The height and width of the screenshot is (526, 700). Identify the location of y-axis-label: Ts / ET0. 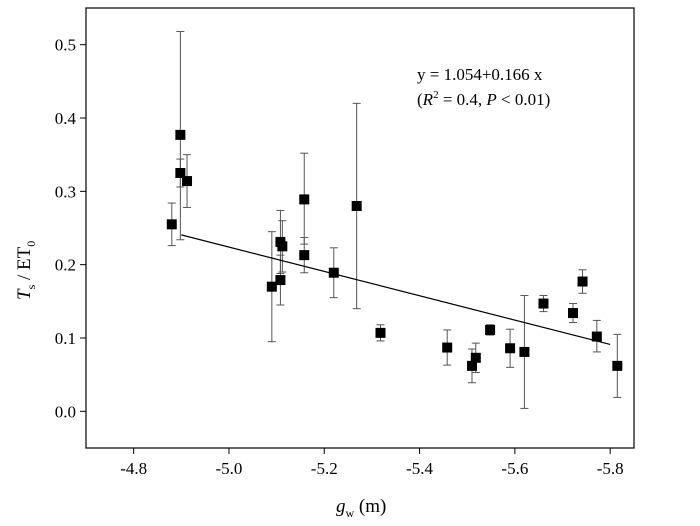
(26, 270).